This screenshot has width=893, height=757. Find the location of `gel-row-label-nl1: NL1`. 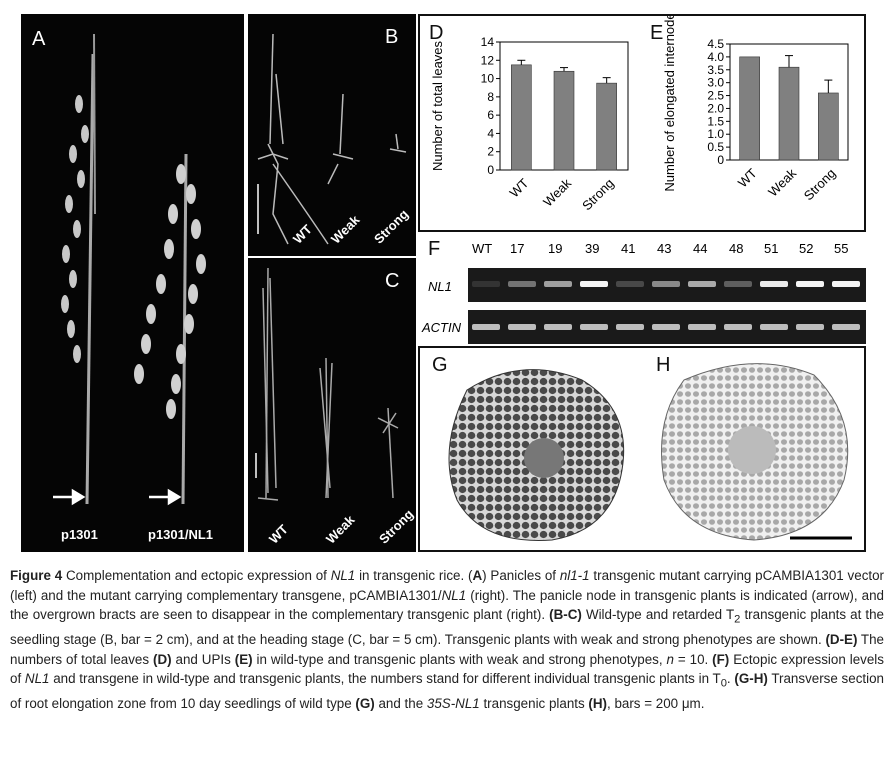

gel-row-label-nl1: NL1 is located at coordinates (440, 286).